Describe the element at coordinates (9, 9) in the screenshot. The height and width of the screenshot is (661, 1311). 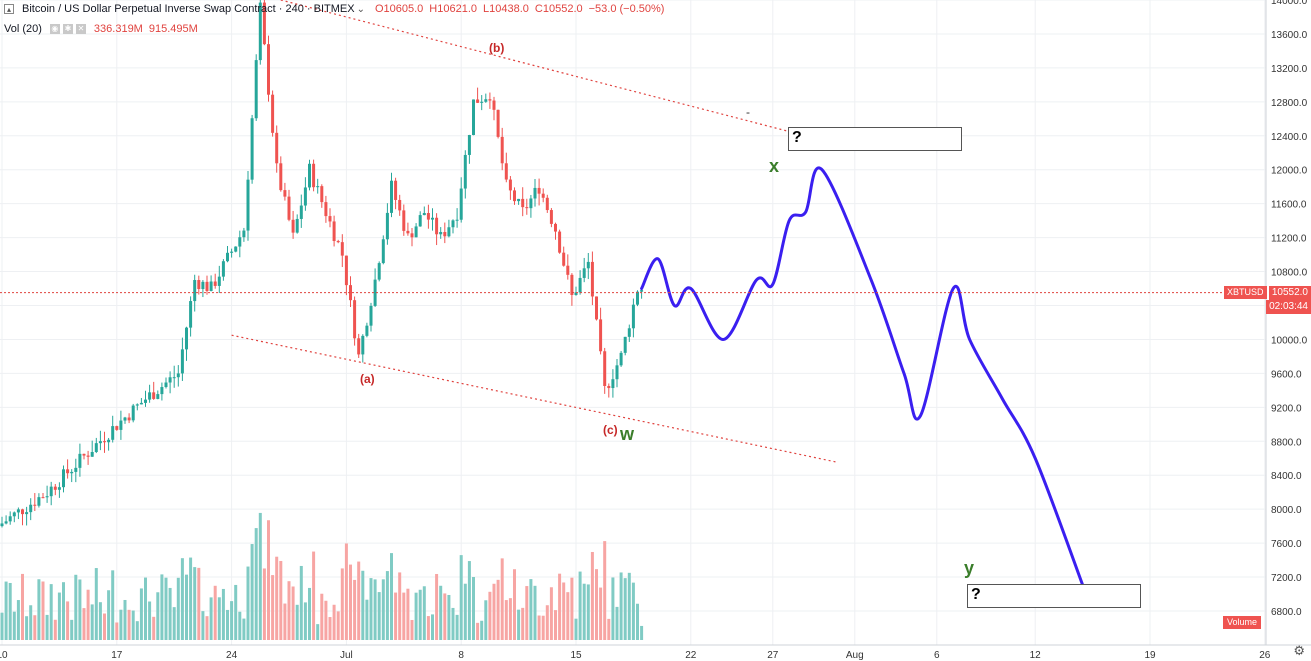
I see `collapse-legend-icon: ▴` at that location.